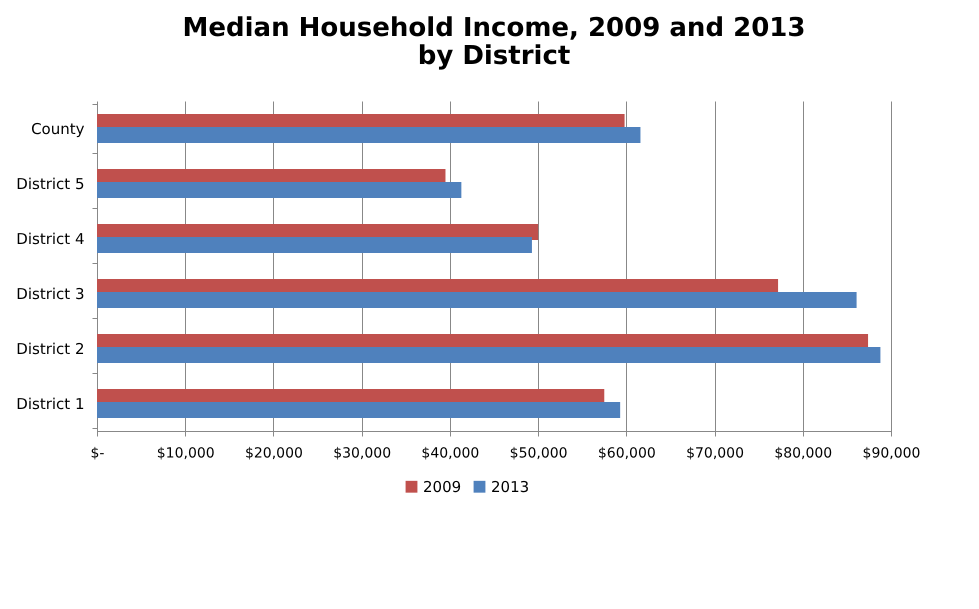  I want to click on x-tick-label: $80,000, so click(803, 454).